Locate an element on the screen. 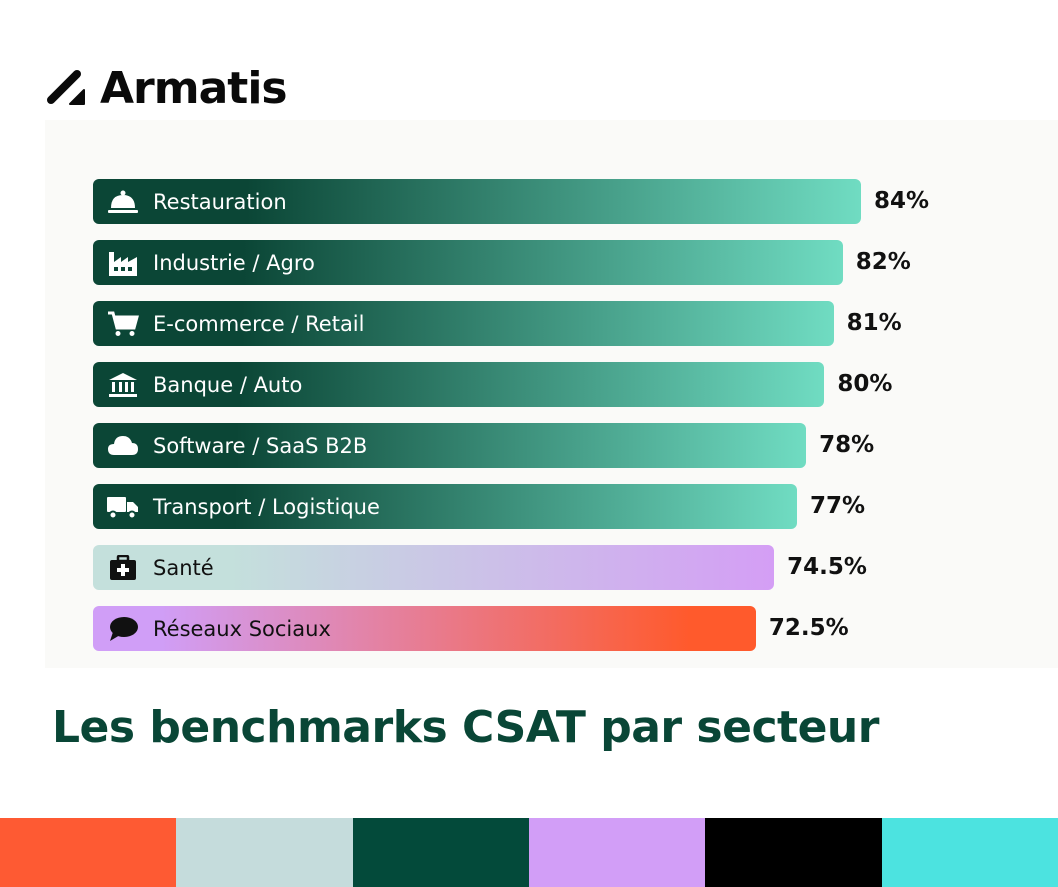  bar-label: Banque / Auto is located at coordinates (228, 384).